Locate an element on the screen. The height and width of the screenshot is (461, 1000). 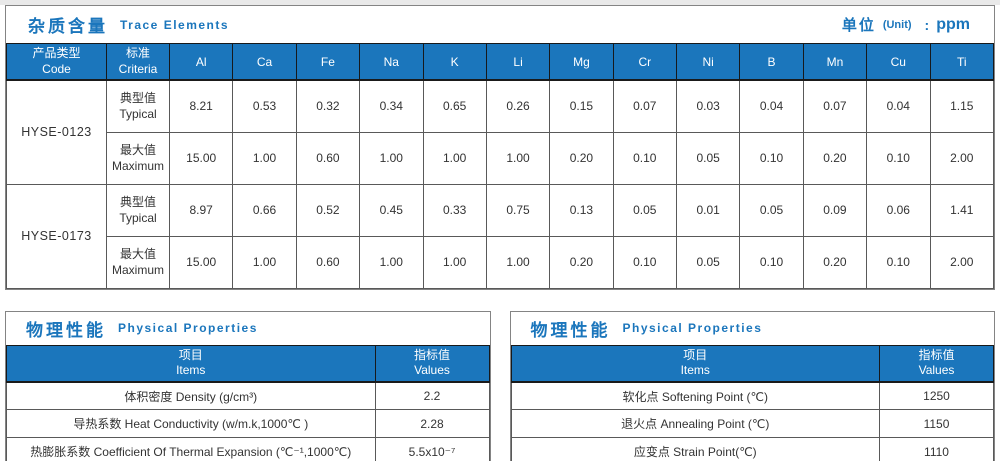
unit-value: ppm is located at coordinates (953, 24).